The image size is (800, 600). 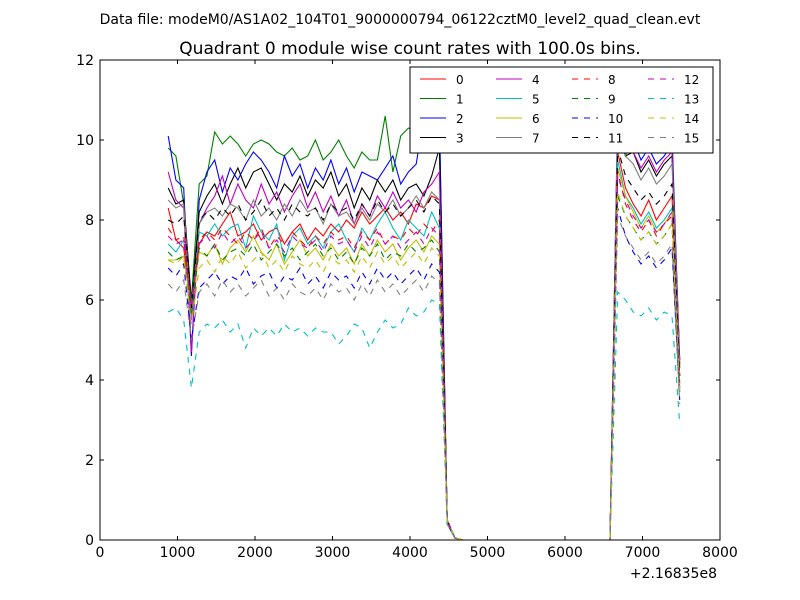 What do you see at coordinates (100, 553) in the screenshot?
I see `x-tick-label: 0` at bounding box center [100, 553].